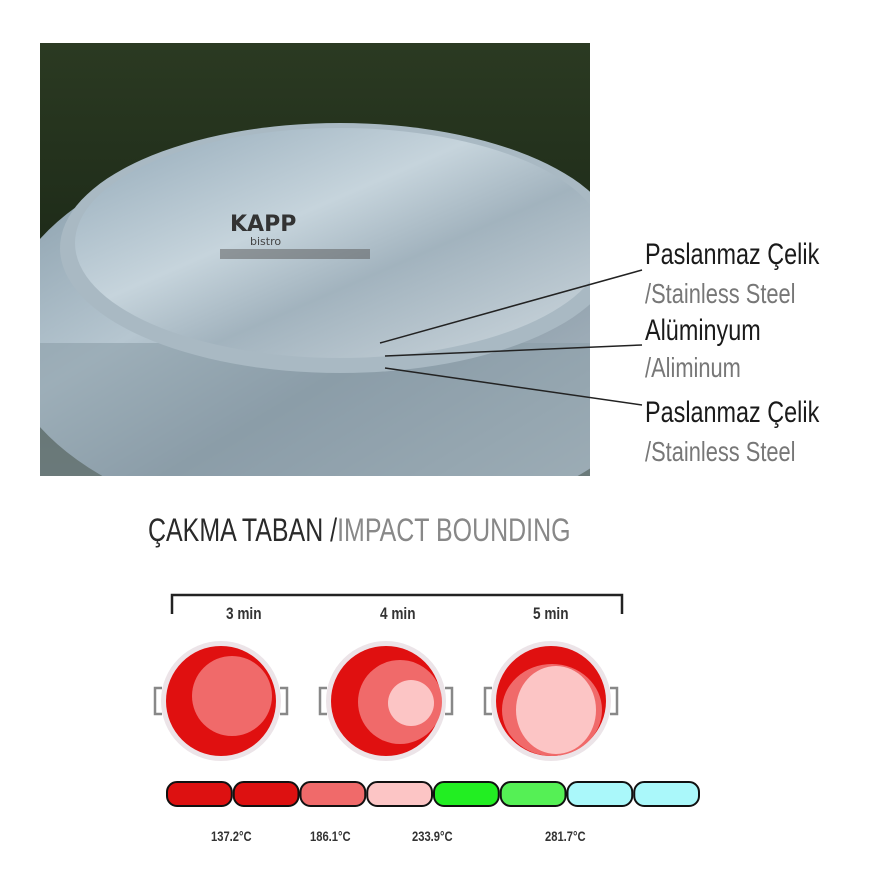 This screenshot has width=886, height=886. I want to click on time-label-4: 4 min, so click(398, 613).